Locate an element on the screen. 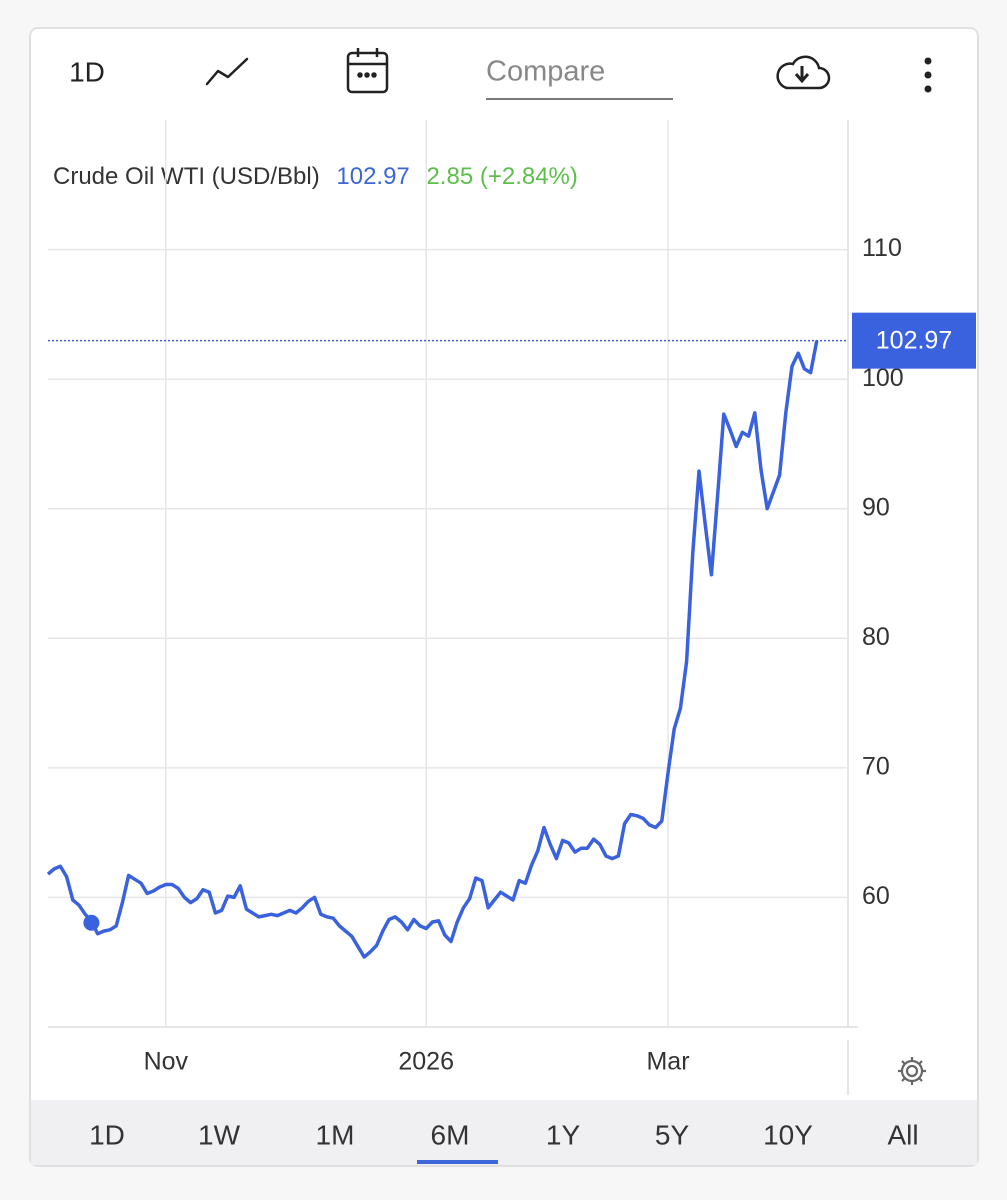  y-tick-label: 70 is located at coordinates (876, 766).